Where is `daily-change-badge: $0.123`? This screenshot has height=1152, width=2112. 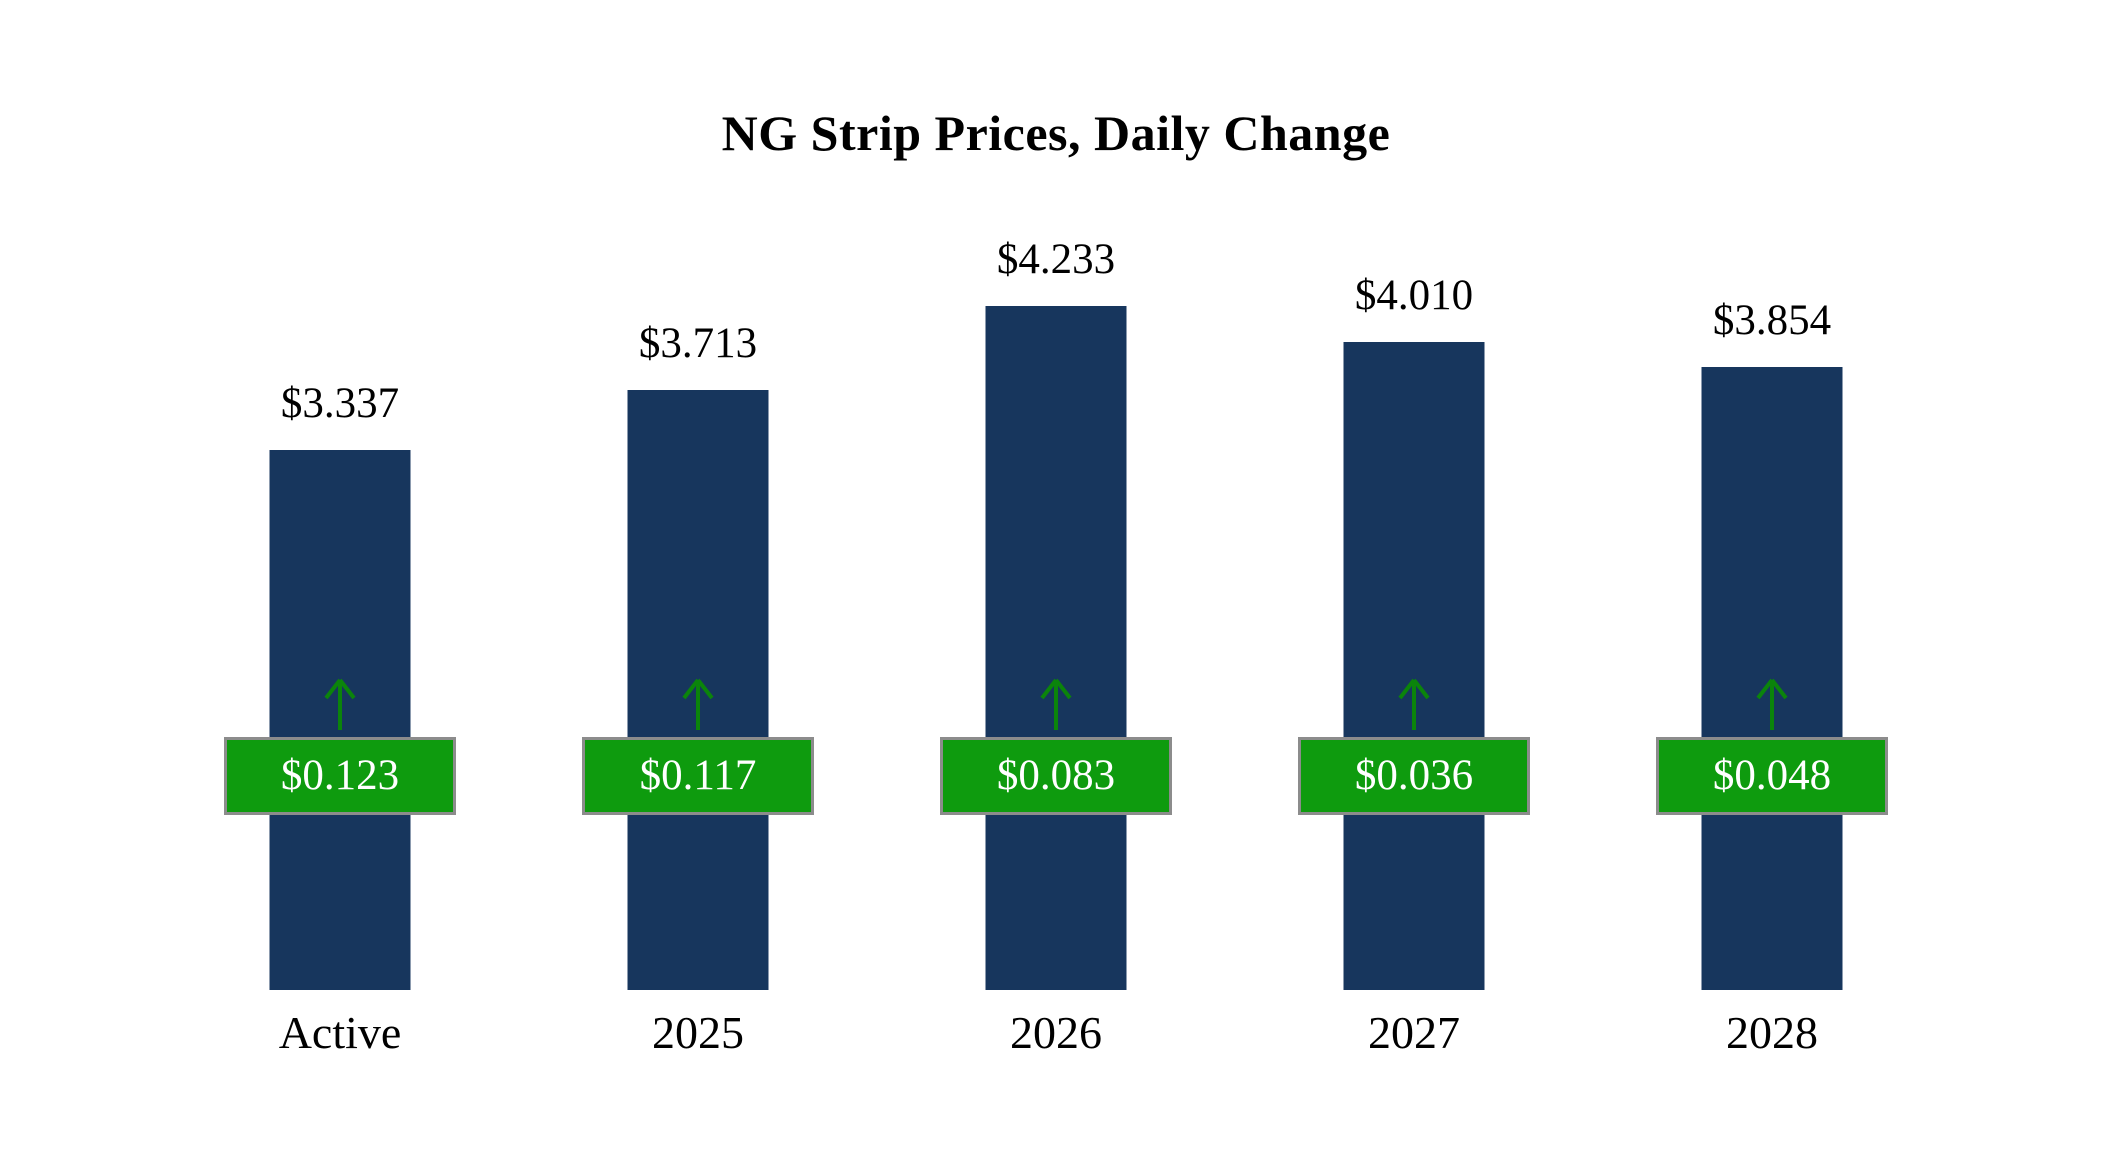
daily-change-badge: $0.123 is located at coordinates (340, 776).